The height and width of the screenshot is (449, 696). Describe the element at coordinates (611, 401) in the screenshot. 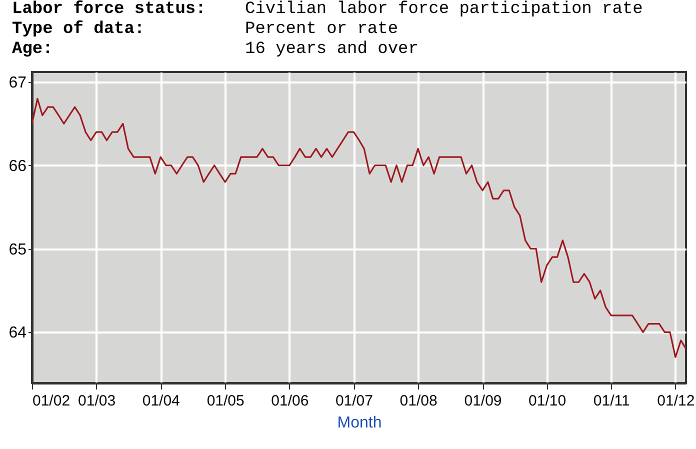

I see `x-tick-label: 01/11` at that location.